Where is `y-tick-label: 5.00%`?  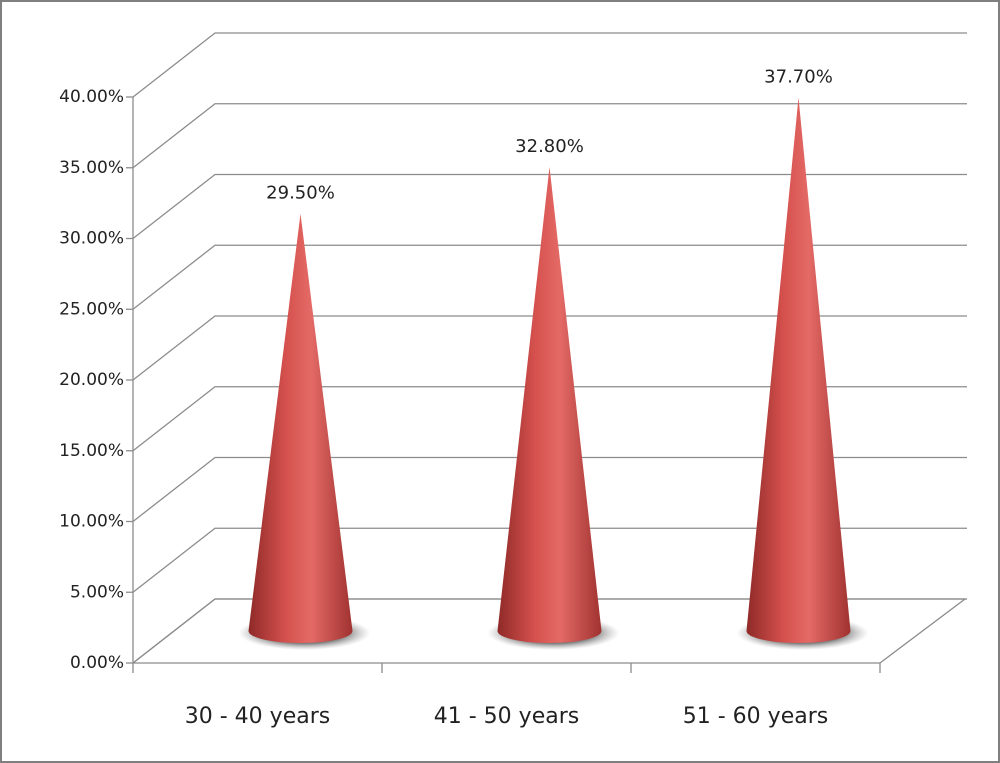 y-tick-label: 5.00% is located at coordinates (97, 592).